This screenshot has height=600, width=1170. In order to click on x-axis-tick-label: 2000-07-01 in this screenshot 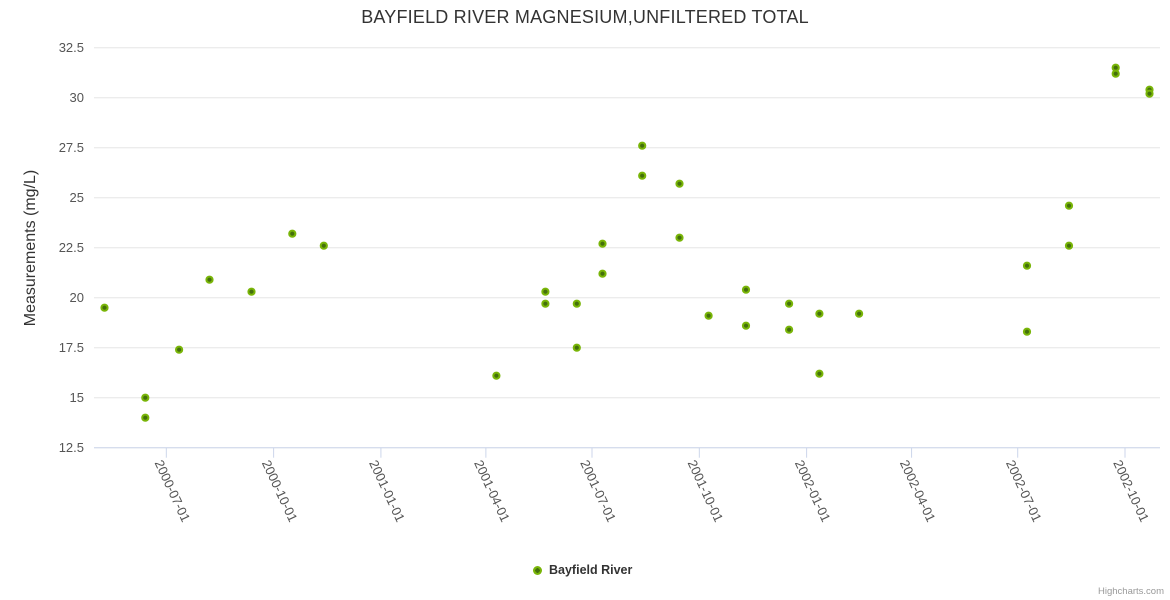, I will do `click(173, 491)`.